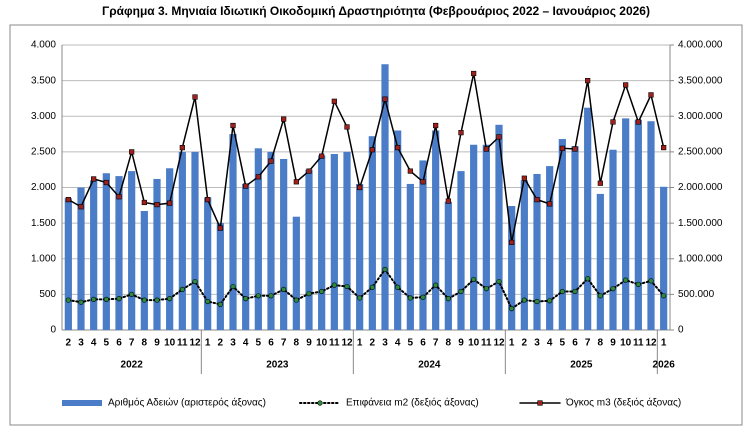 The image size is (752, 436). What do you see at coordinates (320, 403) in the screenshot?
I see `legend-marker` at bounding box center [320, 403].